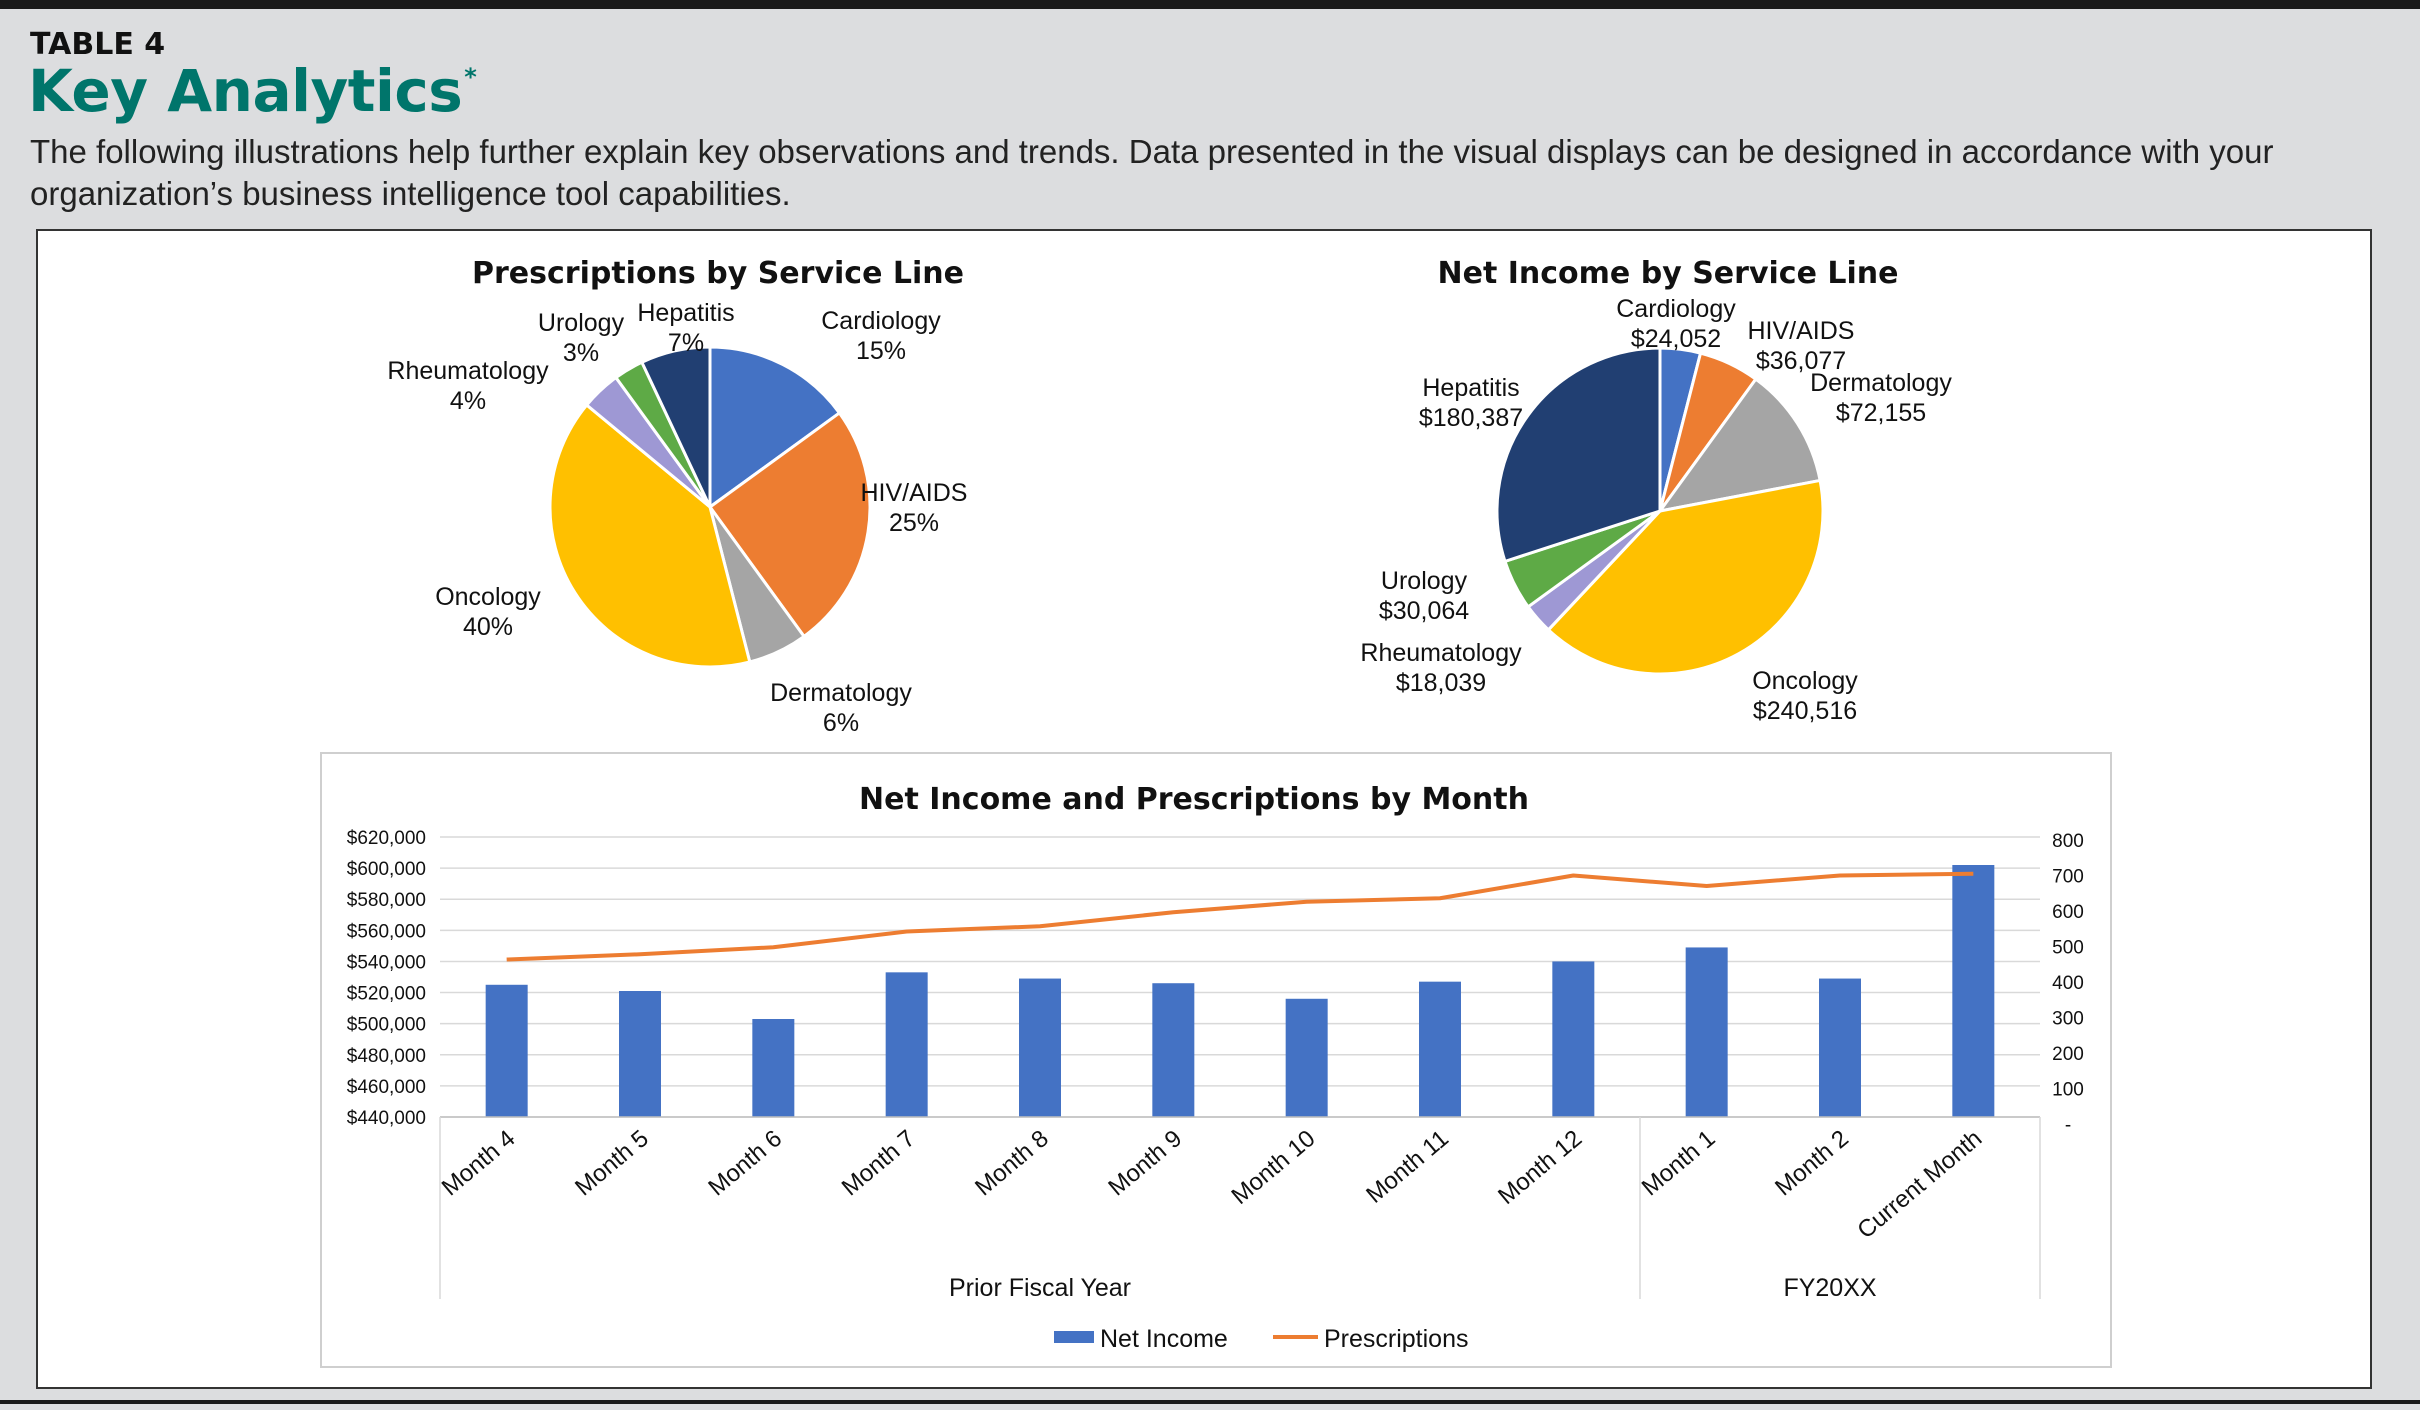 This screenshot has width=2420, height=1410. Describe the element at coordinates (1801, 361) in the screenshot. I see `slice-value-hiv-aids: $36,077` at that location.